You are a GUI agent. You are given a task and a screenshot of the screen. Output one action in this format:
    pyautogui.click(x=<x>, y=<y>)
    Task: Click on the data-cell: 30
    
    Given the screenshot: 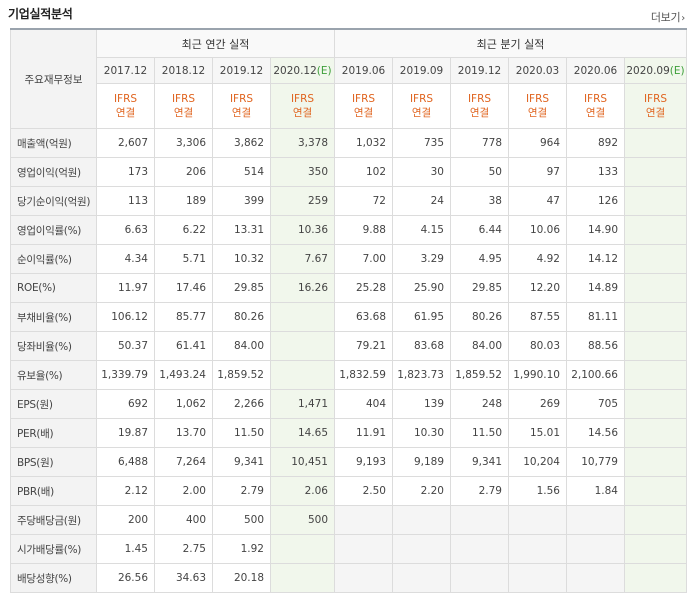 What is the action you would take?
    pyautogui.click(x=421, y=172)
    